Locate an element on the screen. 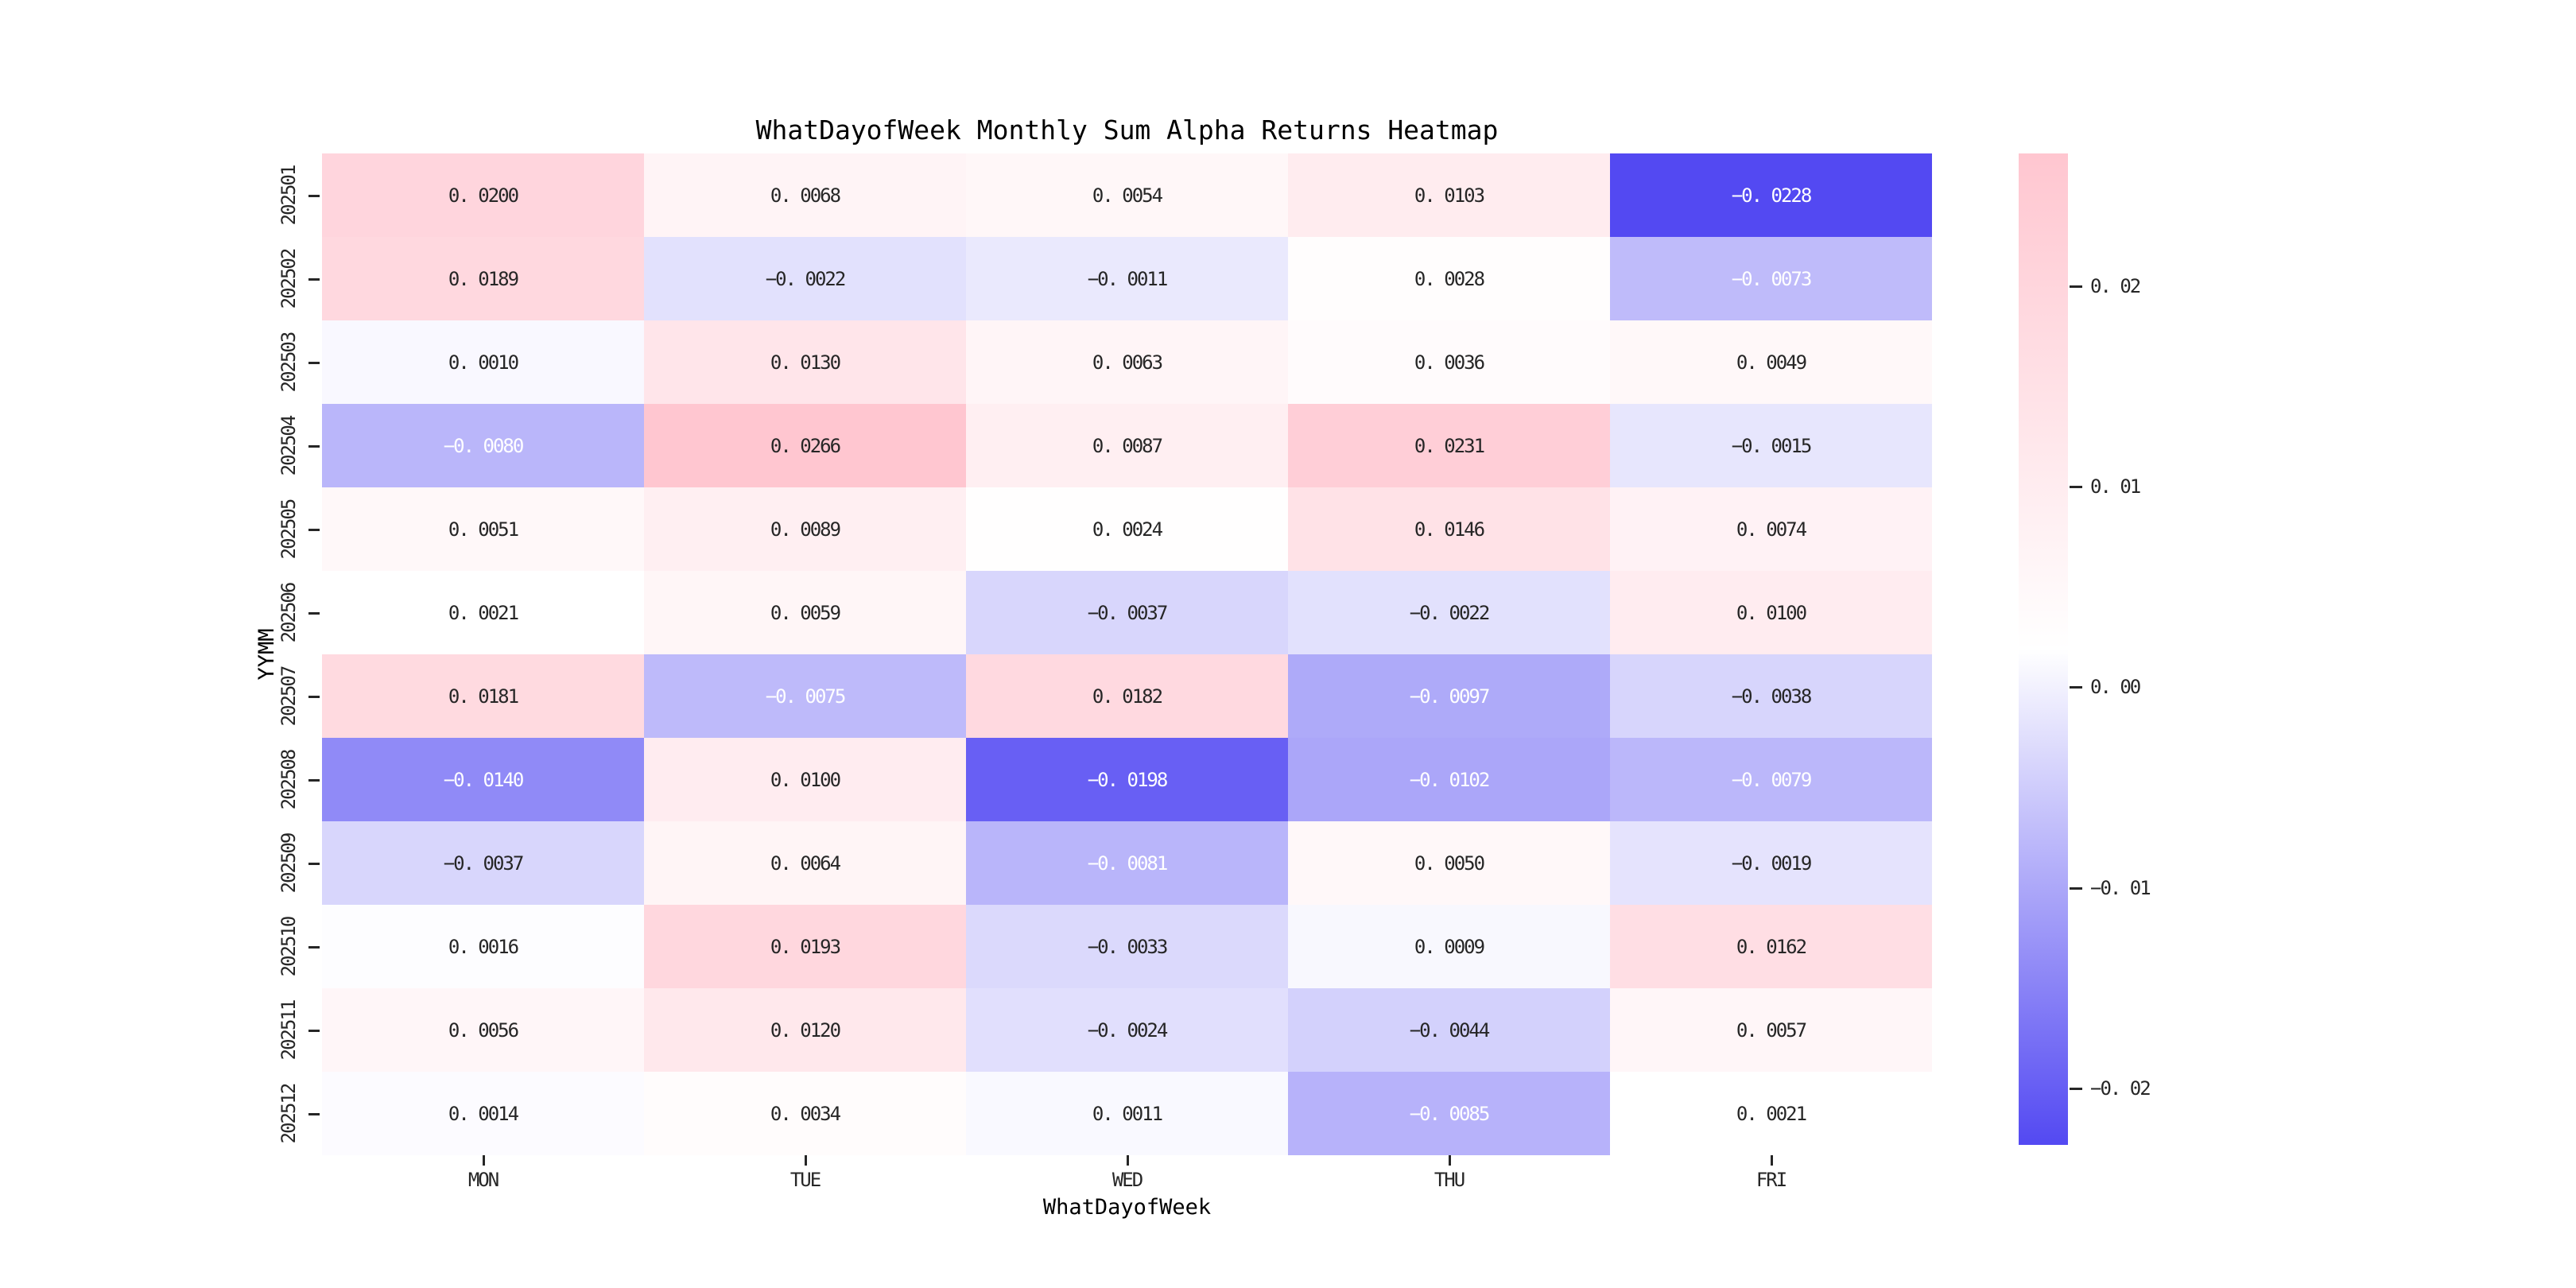  cell-value: 0. 0057 is located at coordinates (1771, 1030).